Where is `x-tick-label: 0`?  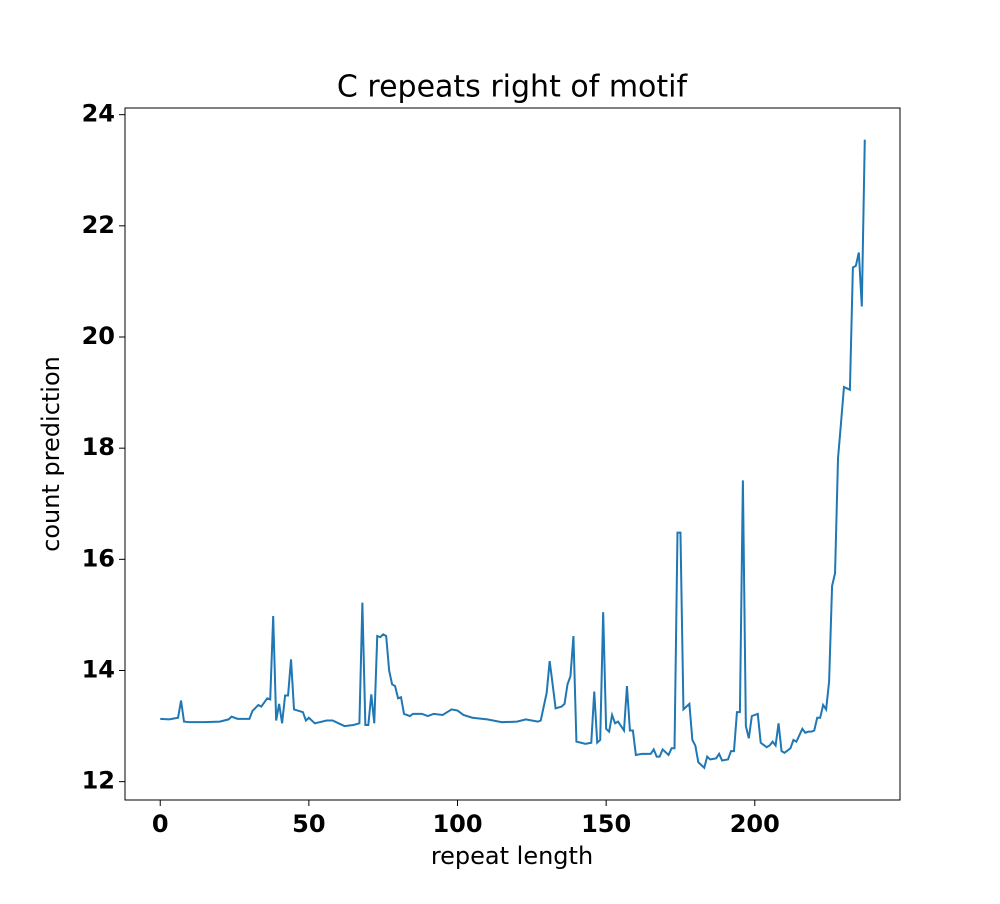 x-tick-label: 0 is located at coordinates (160, 824).